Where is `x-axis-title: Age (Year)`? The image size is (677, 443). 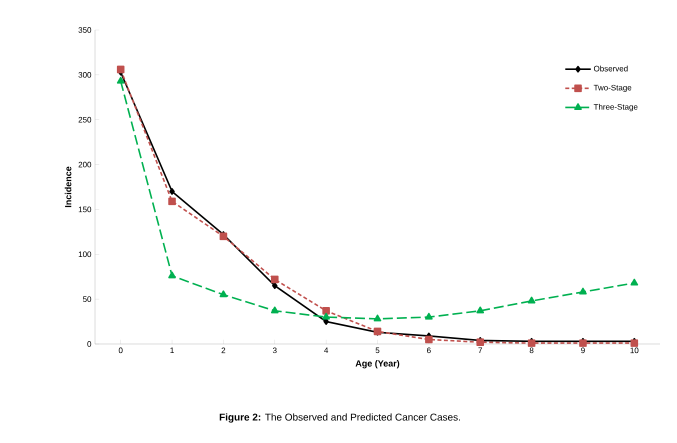 x-axis-title: Age (Year) is located at coordinates (378, 364).